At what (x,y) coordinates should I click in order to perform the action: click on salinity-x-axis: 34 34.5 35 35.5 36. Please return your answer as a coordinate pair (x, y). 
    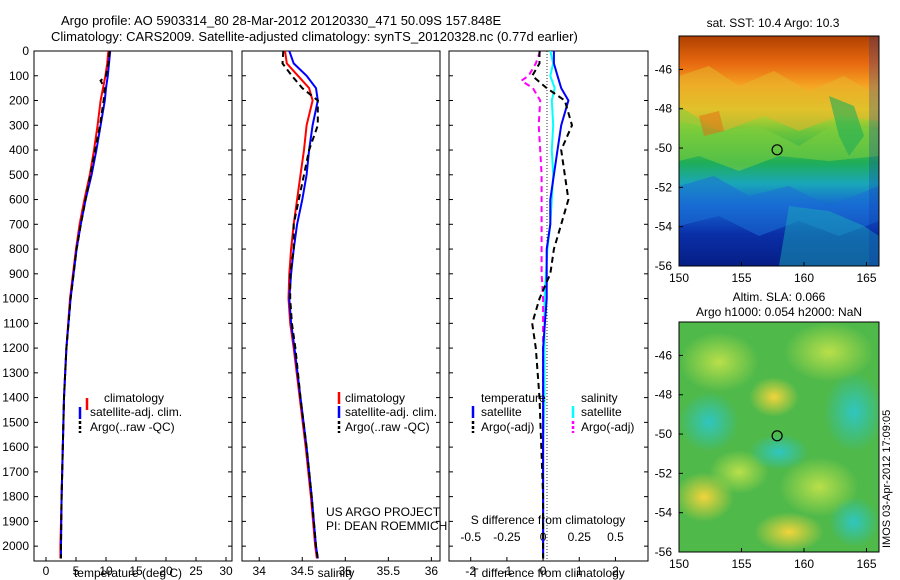
    Looking at the image, I should click on (346, 567).